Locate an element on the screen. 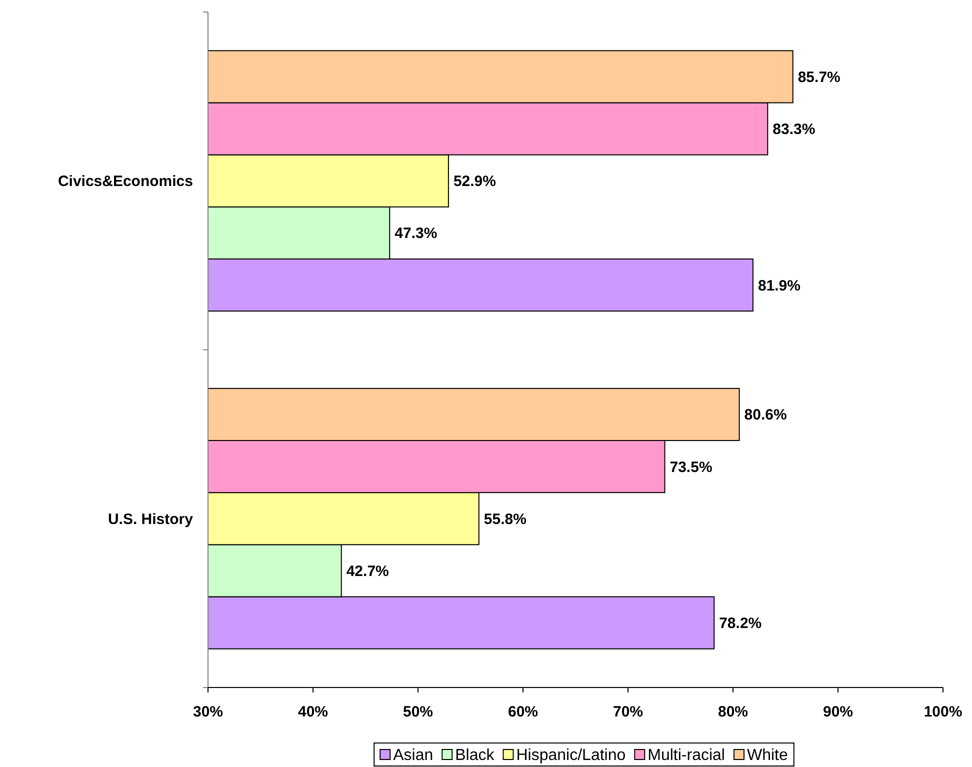 This screenshot has width=972, height=767. y-tick-label: U.S. History is located at coordinates (151, 519).